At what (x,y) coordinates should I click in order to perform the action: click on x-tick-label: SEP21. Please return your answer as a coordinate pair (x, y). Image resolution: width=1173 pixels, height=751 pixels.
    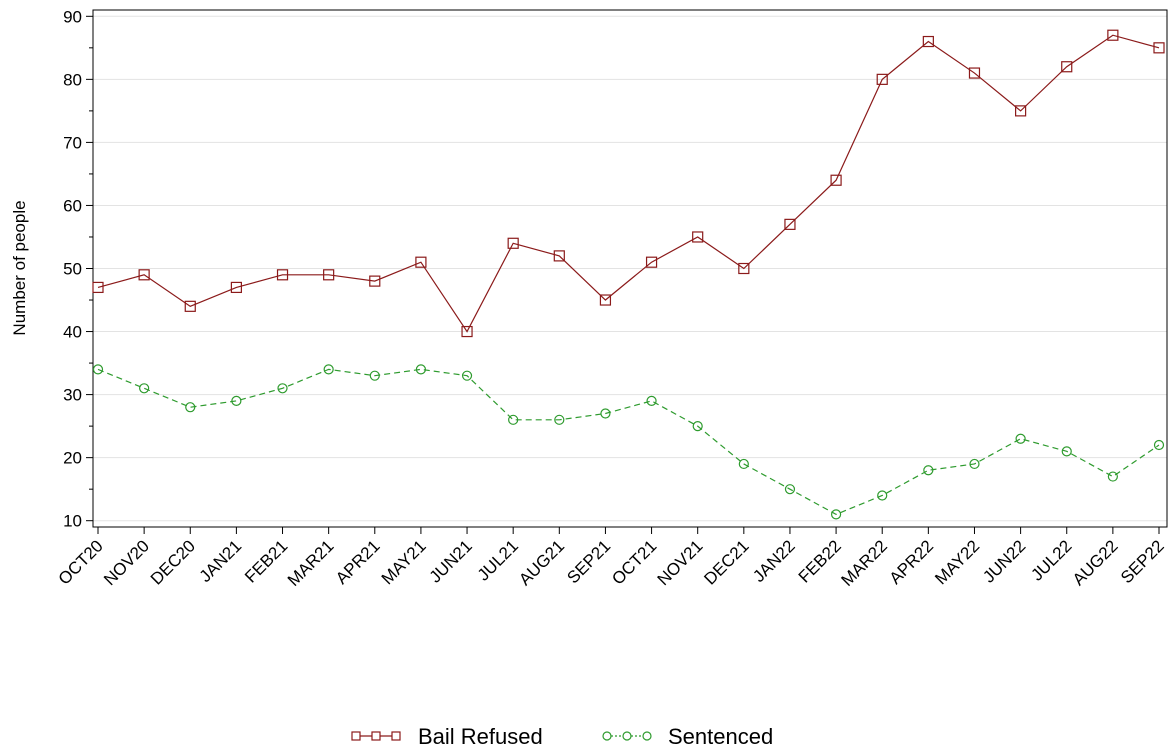
    Looking at the image, I should click on (588, 561).